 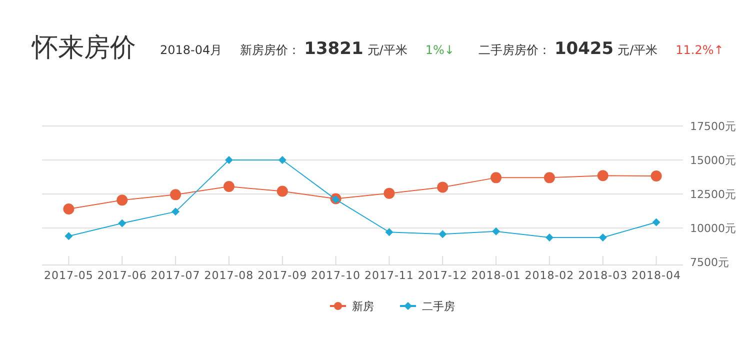 I want to click on y-tick-label: 15000元, so click(x=713, y=160).